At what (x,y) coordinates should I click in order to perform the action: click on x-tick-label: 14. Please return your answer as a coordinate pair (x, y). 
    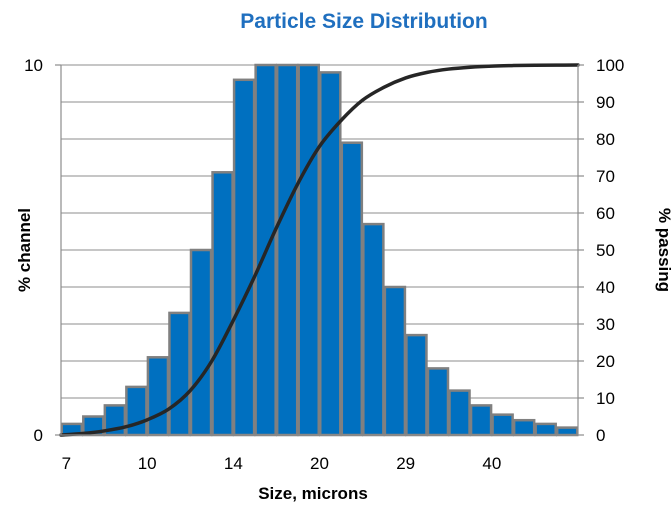
    Looking at the image, I should click on (233, 463).